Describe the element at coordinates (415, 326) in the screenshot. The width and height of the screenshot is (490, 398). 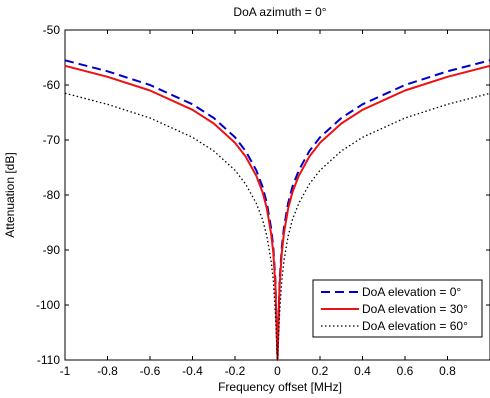
I see `legend-label-2: DoA elevation = 60°` at that location.